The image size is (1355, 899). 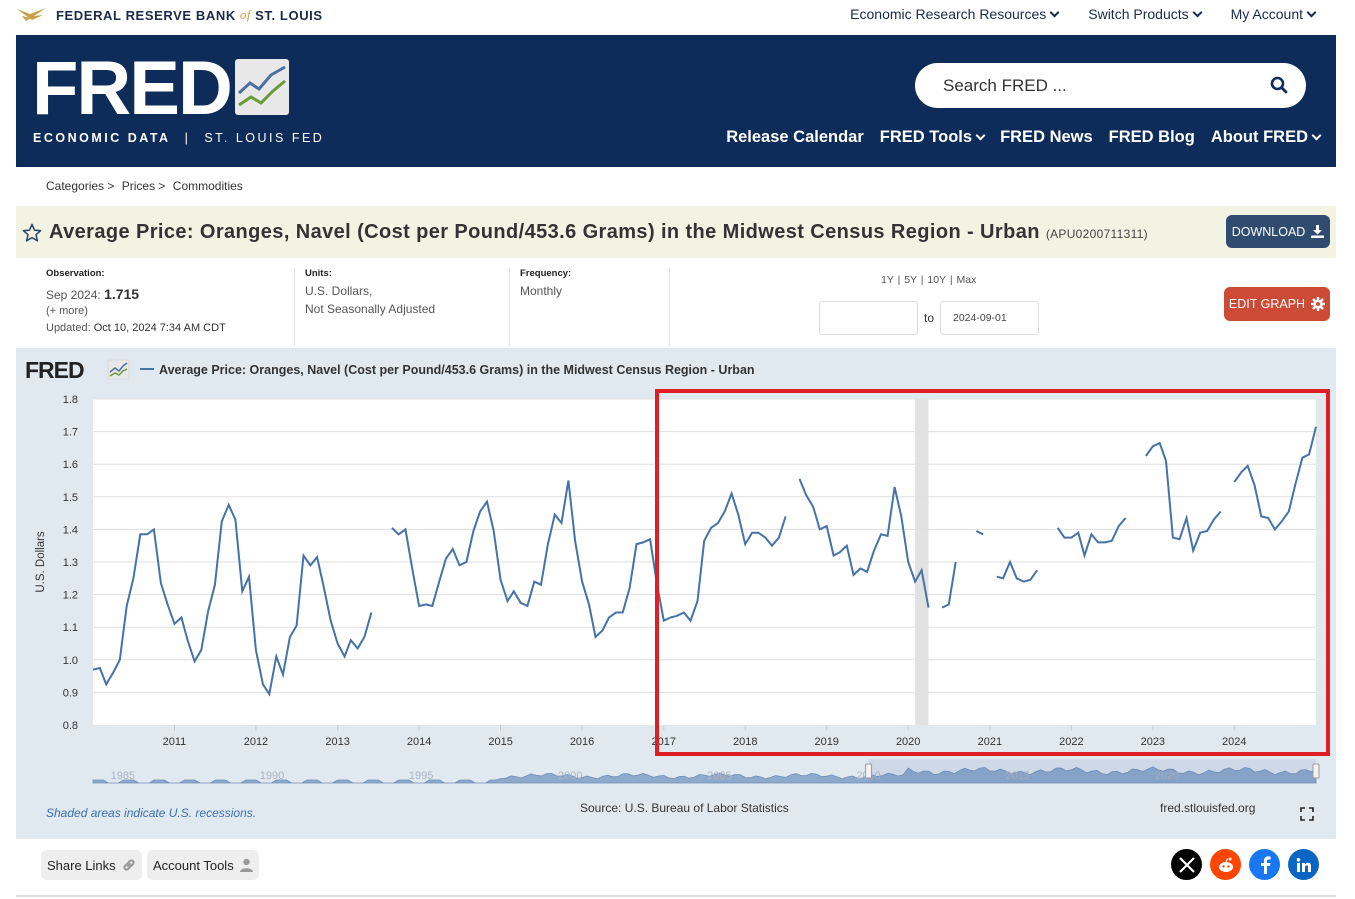 I want to click on search-icon, so click(x=1279, y=85).